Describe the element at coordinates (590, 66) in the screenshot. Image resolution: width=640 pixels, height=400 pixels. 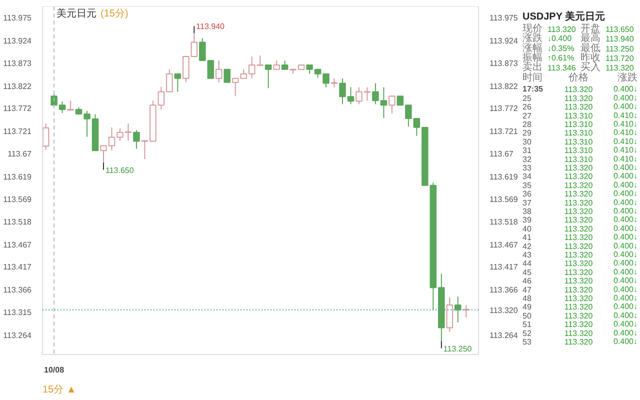
I see `text: 买入` at that location.